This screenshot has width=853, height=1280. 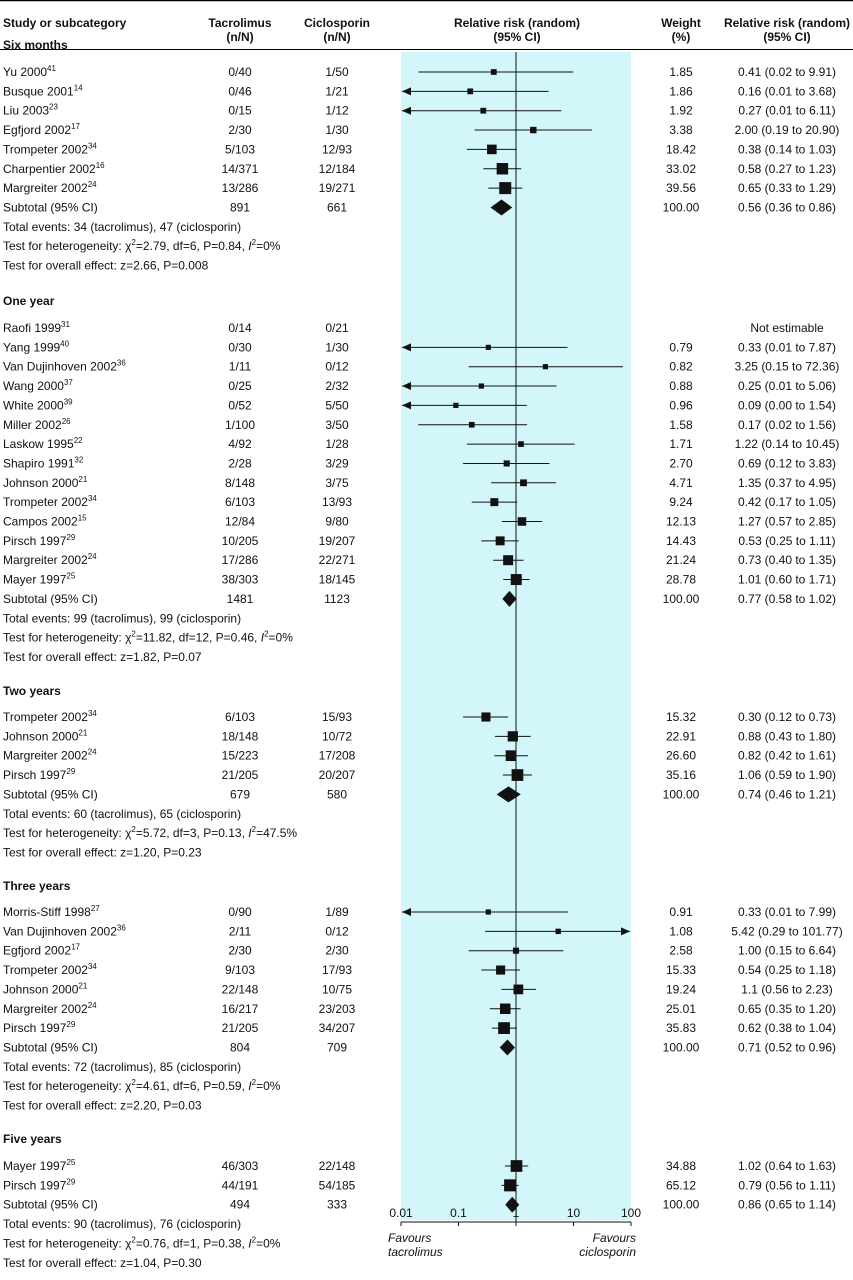 What do you see at coordinates (337, 717) in the screenshot?
I see `ciclosporin-events: 15/93` at bounding box center [337, 717].